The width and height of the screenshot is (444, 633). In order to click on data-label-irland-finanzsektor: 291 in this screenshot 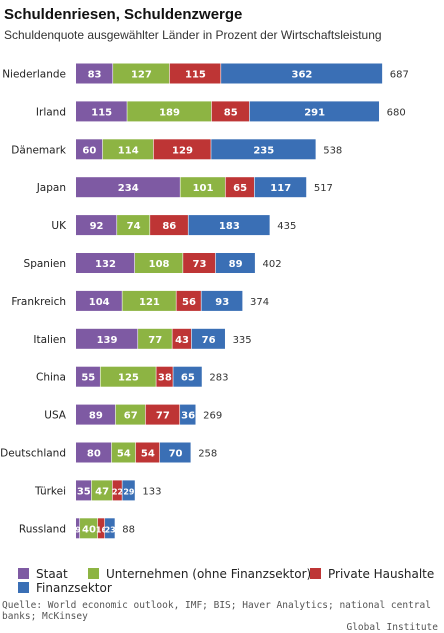, I will do `click(314, 112)`.